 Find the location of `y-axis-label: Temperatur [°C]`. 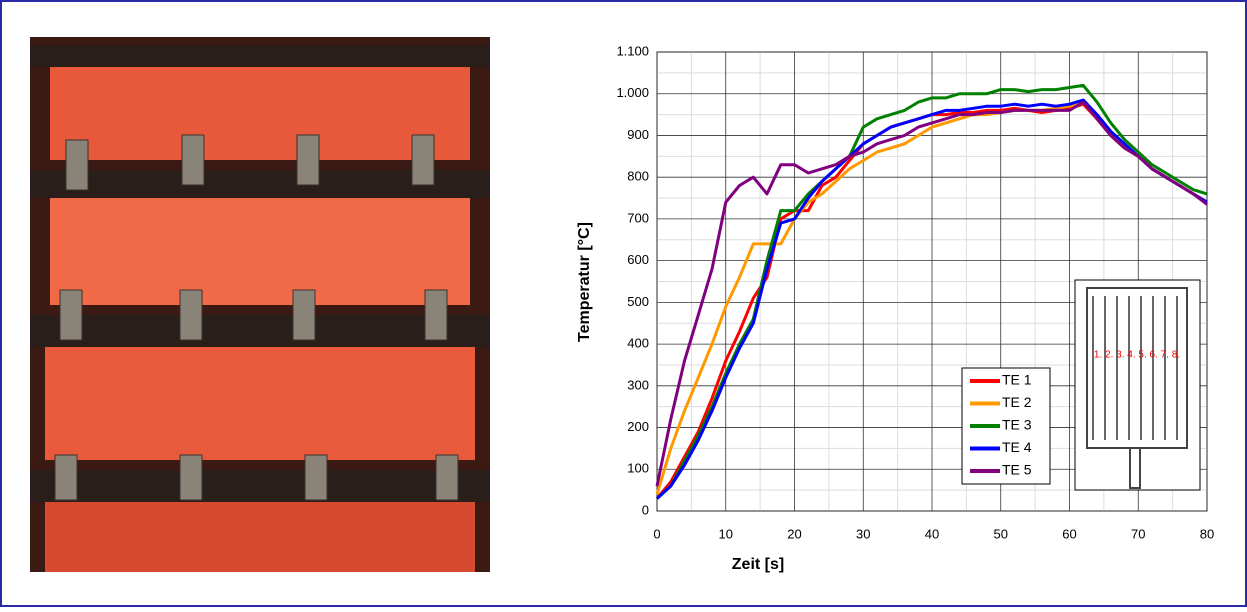

y-axis-label: Temperatur [°C] is located at coordinates (584, 282).